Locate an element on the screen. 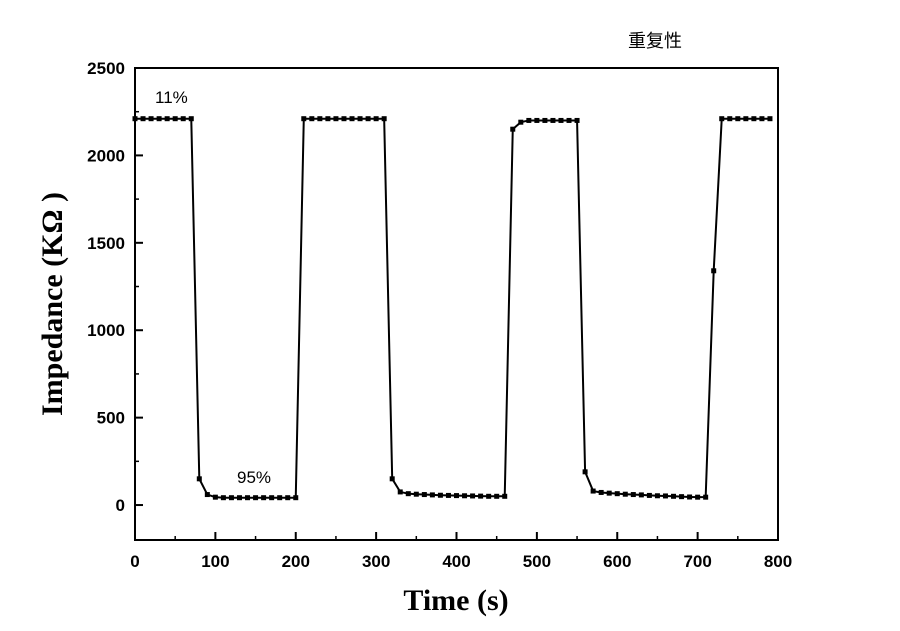  y-tick-label: 500 is located at coordinates (111, 418).